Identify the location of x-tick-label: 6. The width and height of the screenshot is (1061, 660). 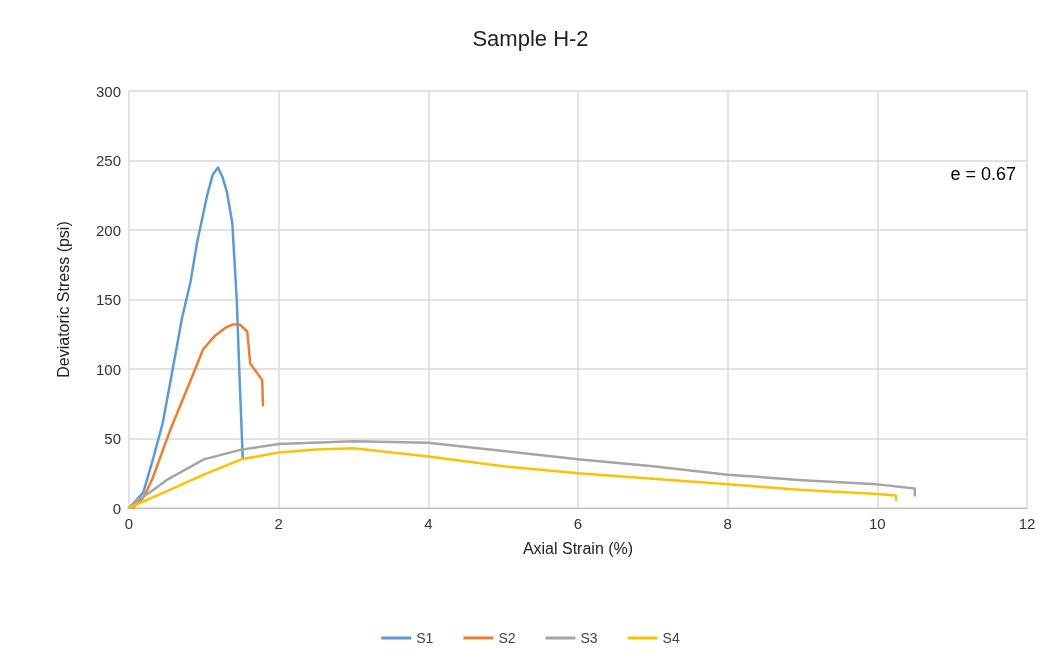
(578, 523).